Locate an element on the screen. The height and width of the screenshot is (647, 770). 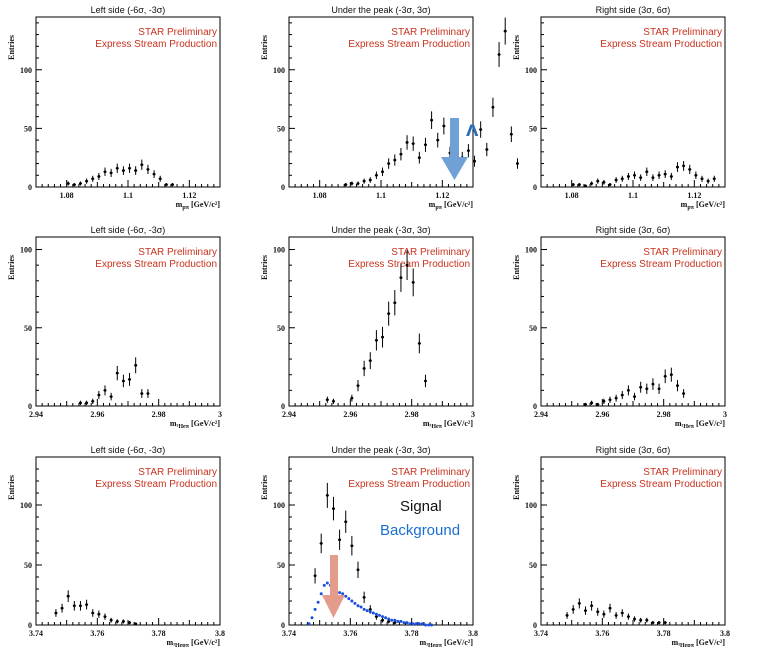
x-tick-label: 3.76 is located at coordinates (602, 633).